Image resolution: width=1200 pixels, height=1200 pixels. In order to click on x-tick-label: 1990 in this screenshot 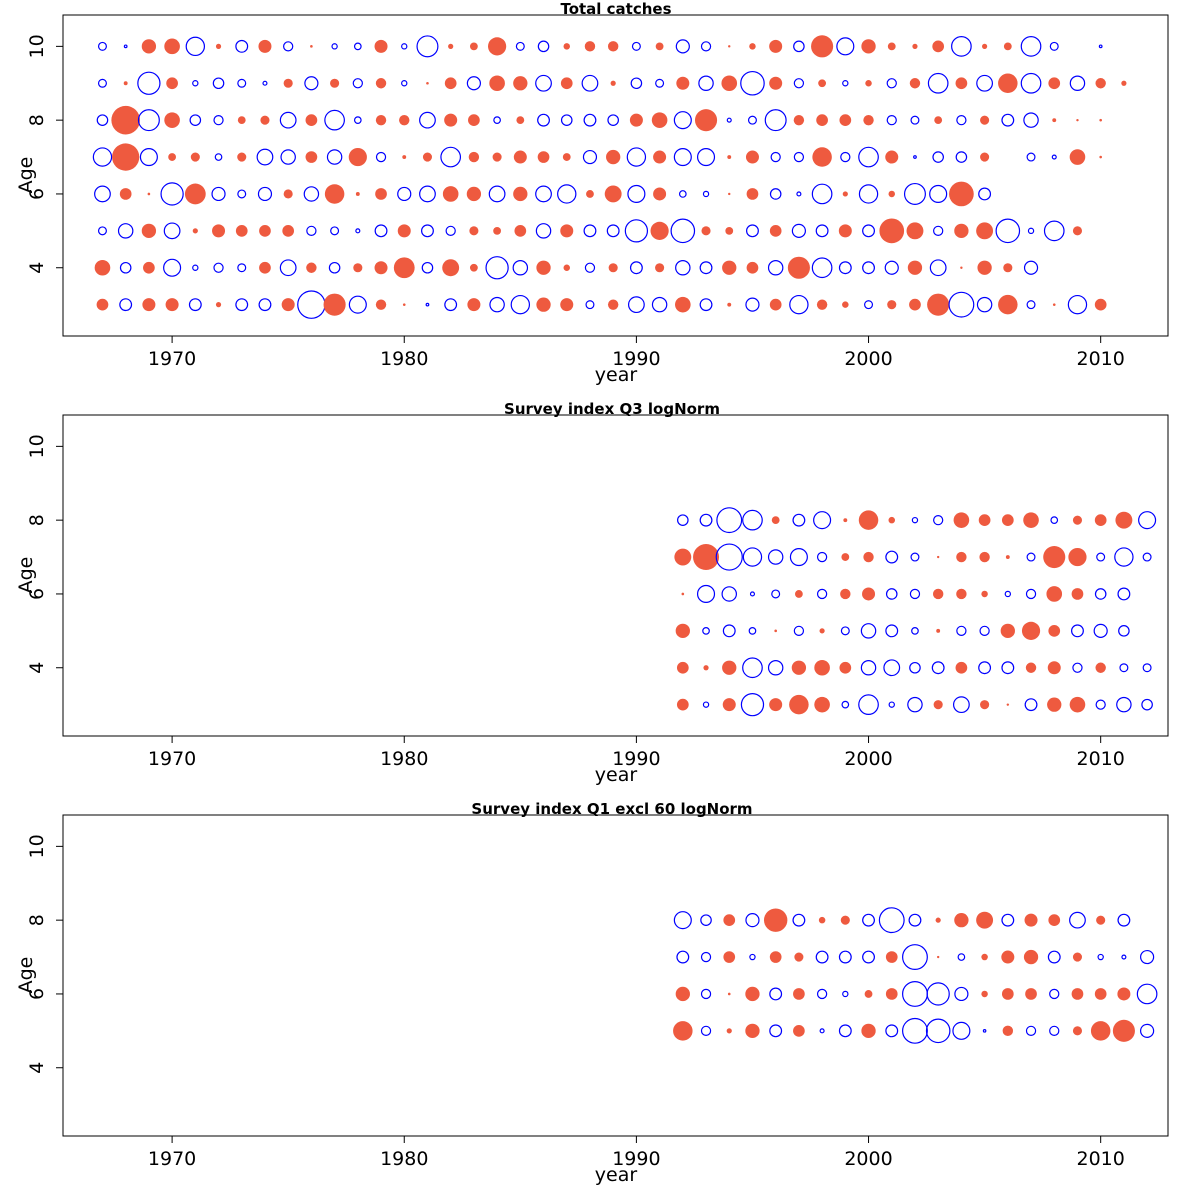, I will do `click(636, 1159)`.